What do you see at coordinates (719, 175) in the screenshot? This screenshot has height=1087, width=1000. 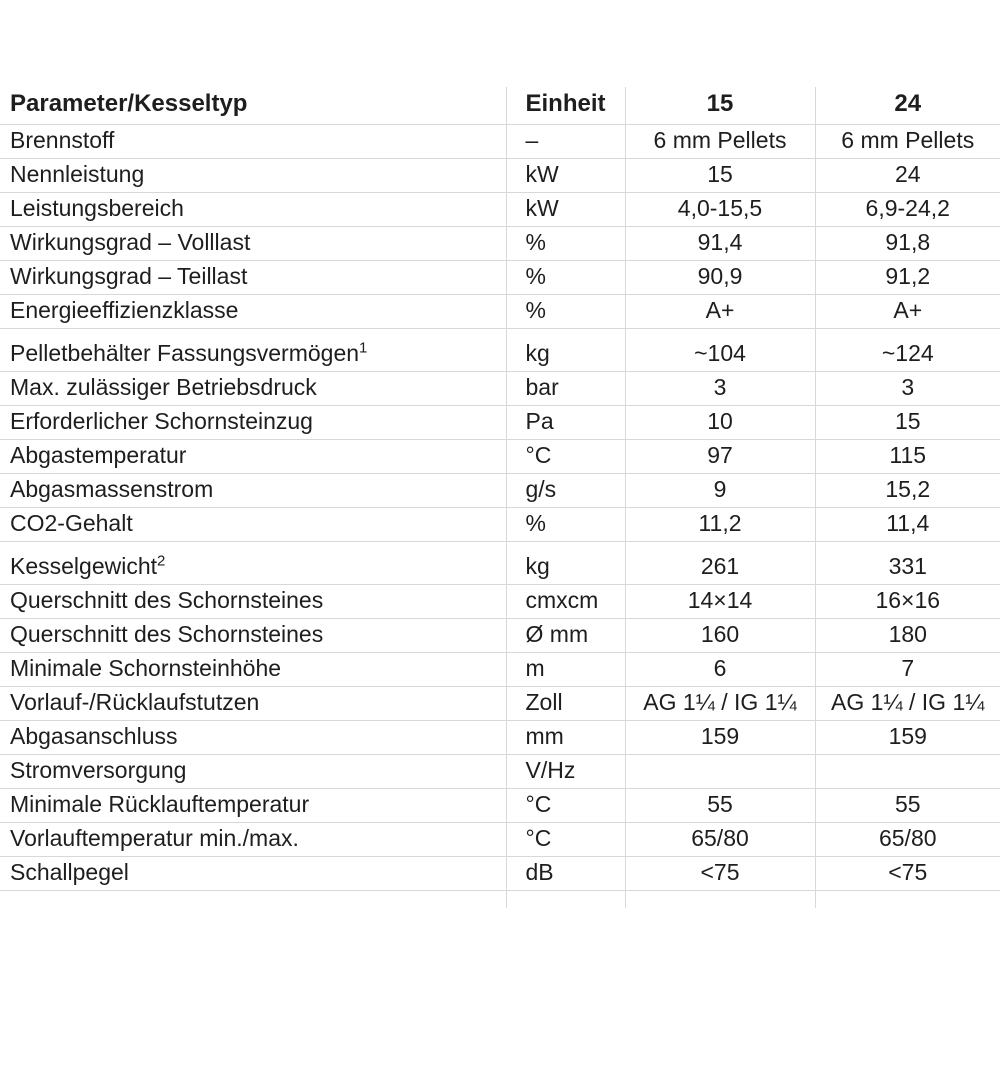 I see `value-15-cell: 15` at bounding box center [719, 175].